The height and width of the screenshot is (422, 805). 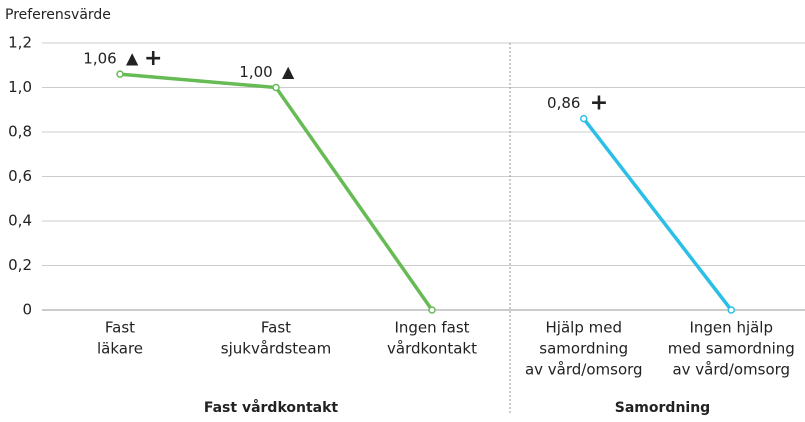 What do you see at coordinates (255, 72) in the screenshot?
I see `value-label: 1,00` at bounding box center [255, 72].